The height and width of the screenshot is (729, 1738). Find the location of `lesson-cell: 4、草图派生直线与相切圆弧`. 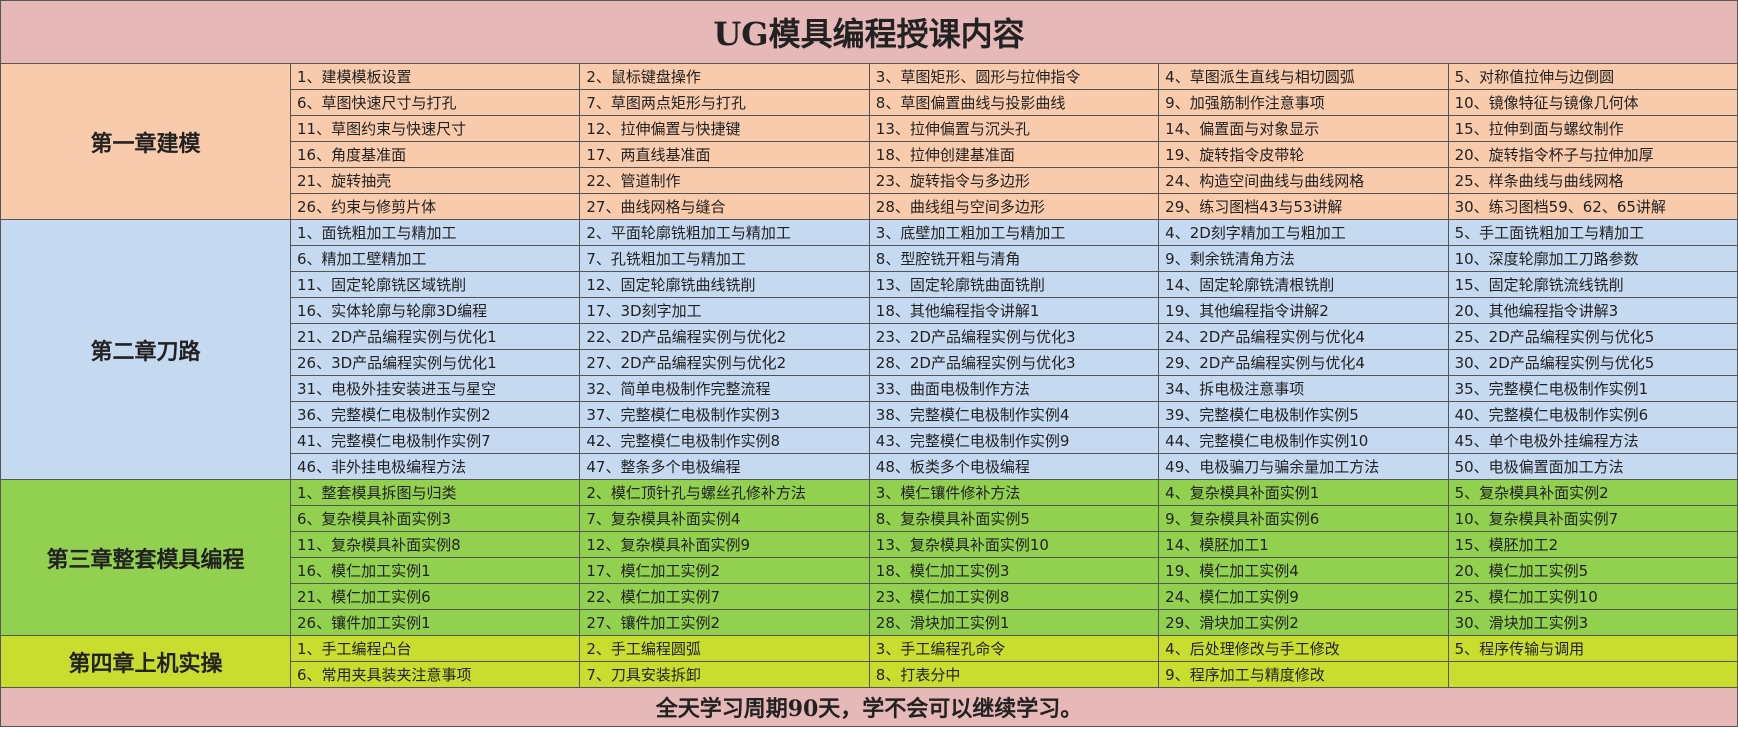

lesson-cell: 4、草图派生直线与相切圆弧 is located at coordinates (1303, 76).